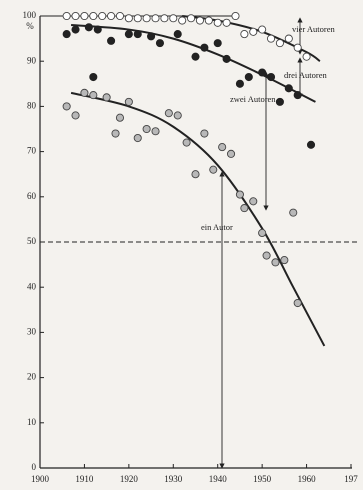 This screenshot has width=363, height=490. Describe the element at coordinates (313, 29) in the screenshot. I see `annotation: vier Autoren` at that location.